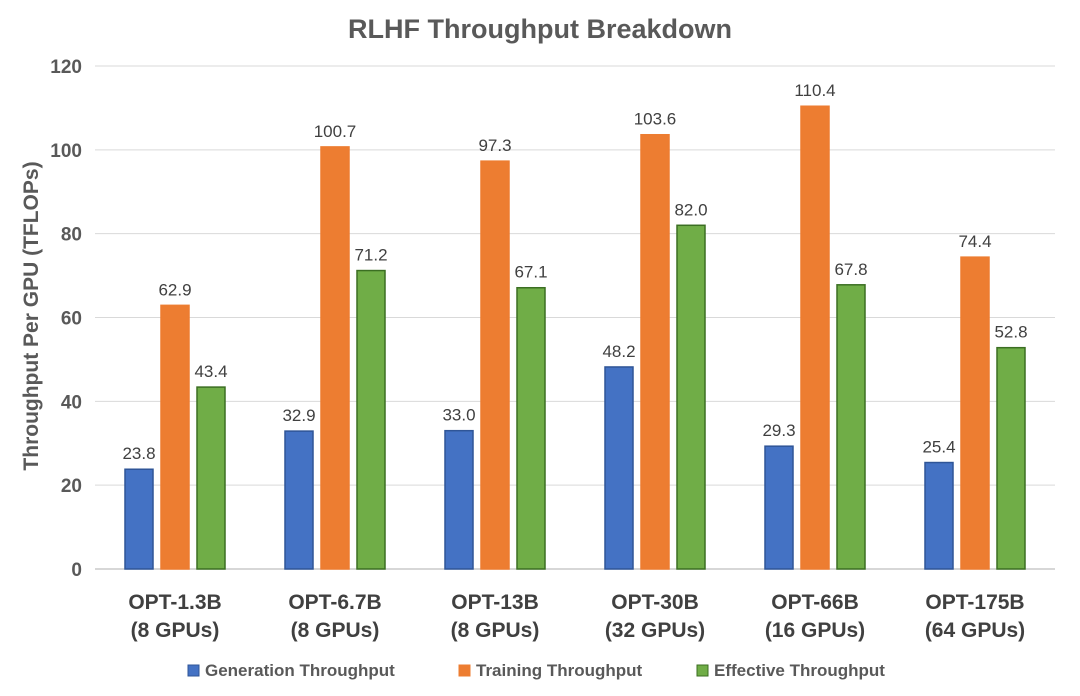  Describe the element at coordinates (655, 119) in the screenshot. I see `data-label: 103.6` at that location.